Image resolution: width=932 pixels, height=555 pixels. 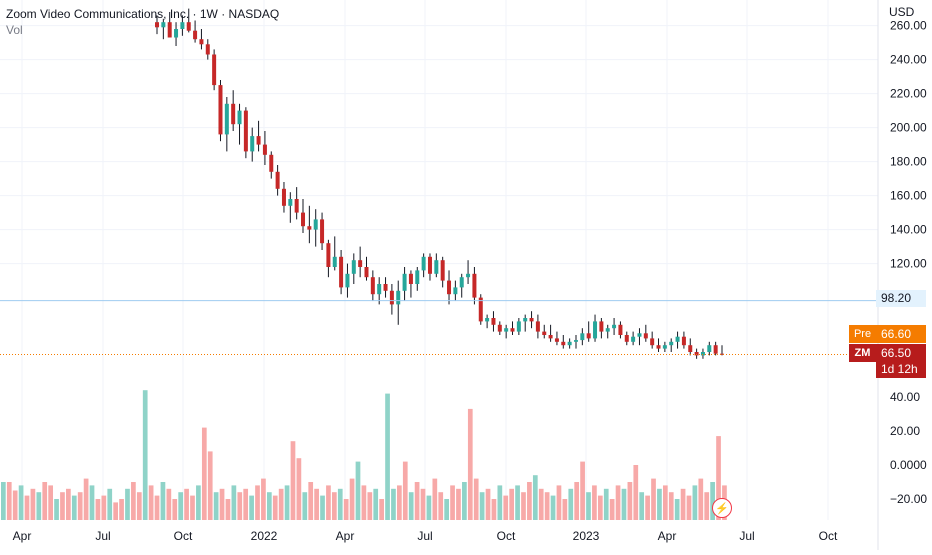 What do you see at coordinates (14, 30) in the screenshot?
I see `volume-legend: Vol` at bounding box center [14, 30].